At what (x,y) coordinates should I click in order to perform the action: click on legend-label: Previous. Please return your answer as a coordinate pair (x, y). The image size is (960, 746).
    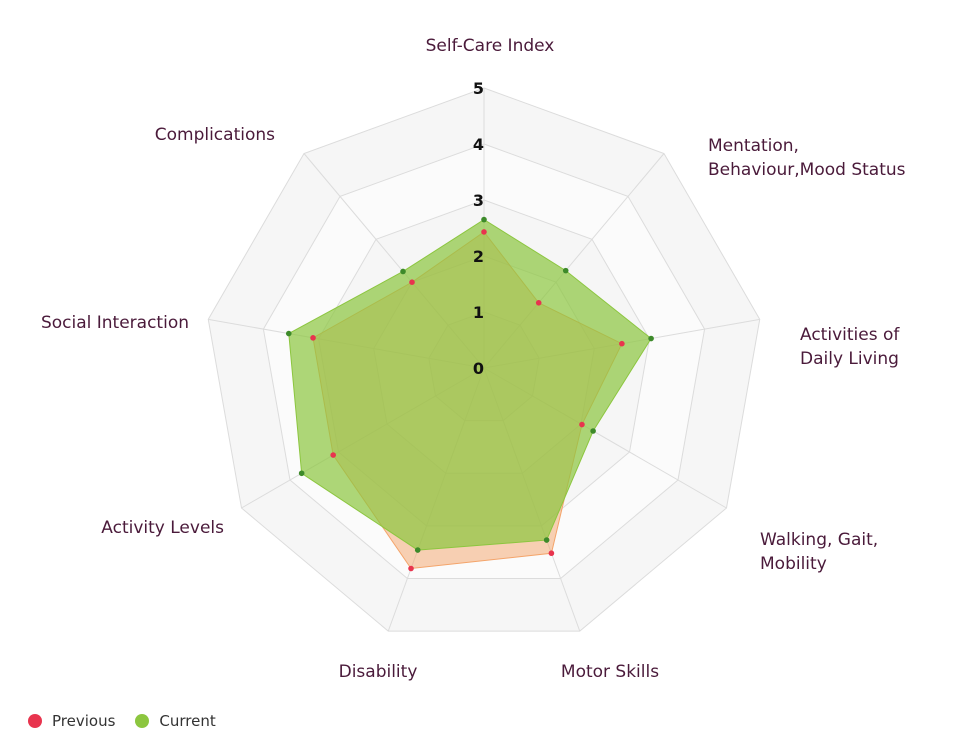
    Looking at the image, I should click on (84, 721).